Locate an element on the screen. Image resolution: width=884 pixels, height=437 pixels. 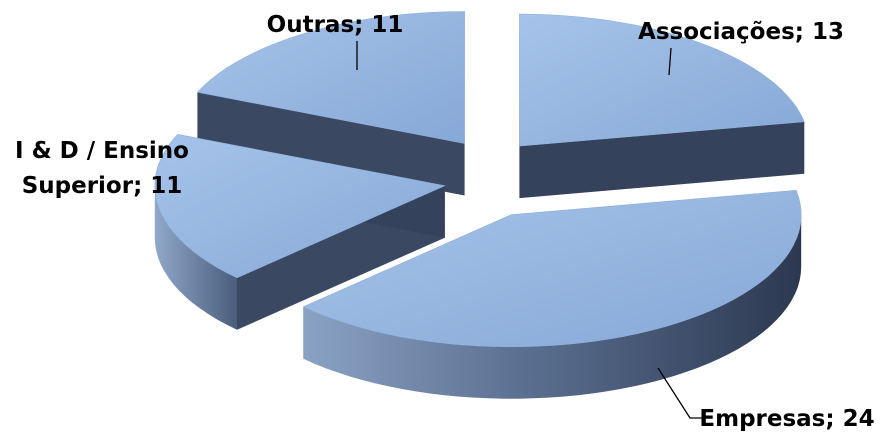
slice-id-ensino-top is located at coordinates (300, 206).